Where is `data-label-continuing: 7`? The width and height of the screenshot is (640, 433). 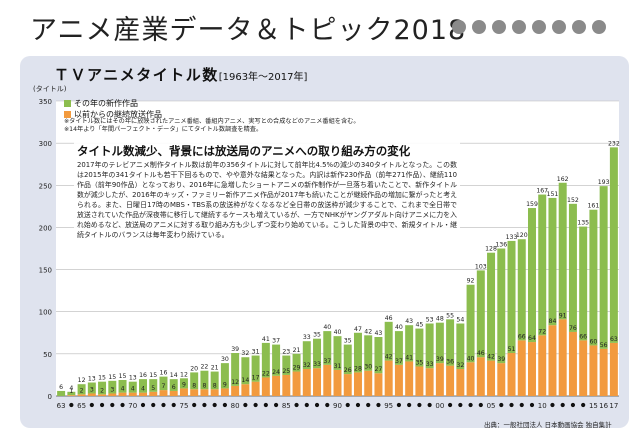 data-label-continuing: 7 is located at coordinates (164, 386).